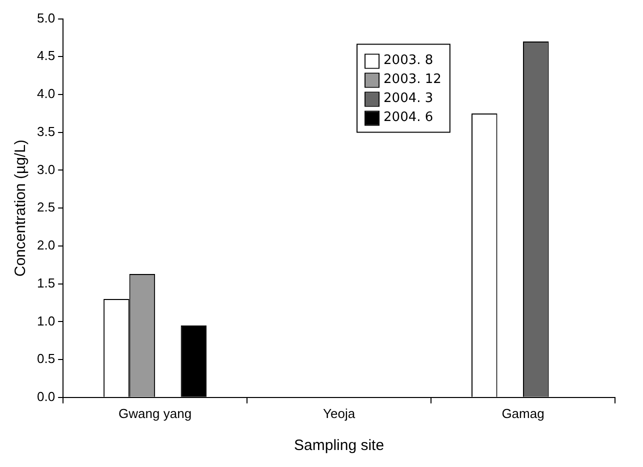  What do you see at coordinates (46, 358) in the screenshot?
I see `y-tick-label: 0.5` at bounding box center [46, 358].